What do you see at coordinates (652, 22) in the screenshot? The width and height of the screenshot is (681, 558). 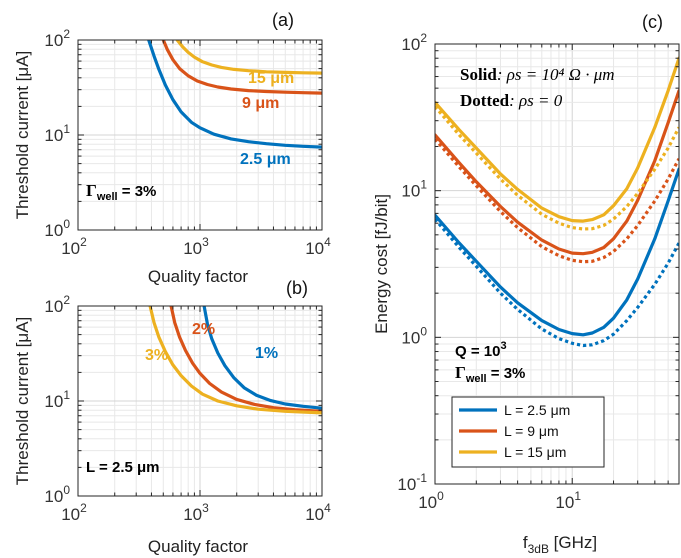 I see `panel-label: (c)` at bounding box center [652, 22].